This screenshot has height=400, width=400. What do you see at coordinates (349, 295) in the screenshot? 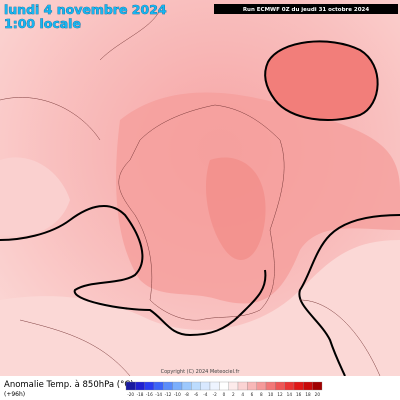
I see `contour-zero-east` at bounding box center [349, 295].